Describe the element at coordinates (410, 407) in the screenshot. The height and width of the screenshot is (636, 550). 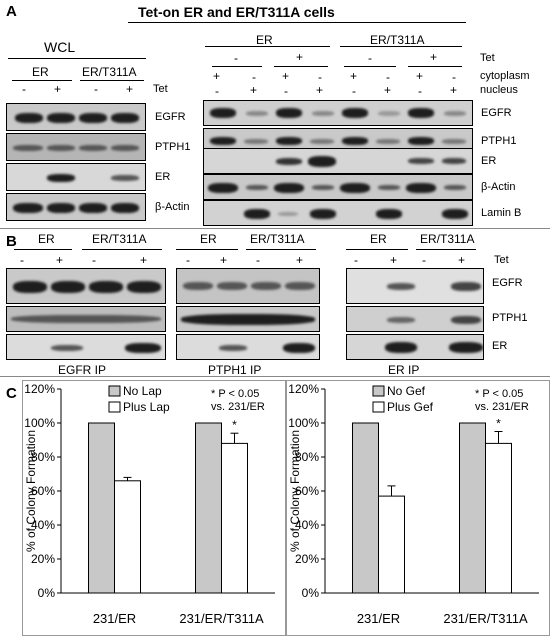
I see `legend-label: Plus Gef` at that location.